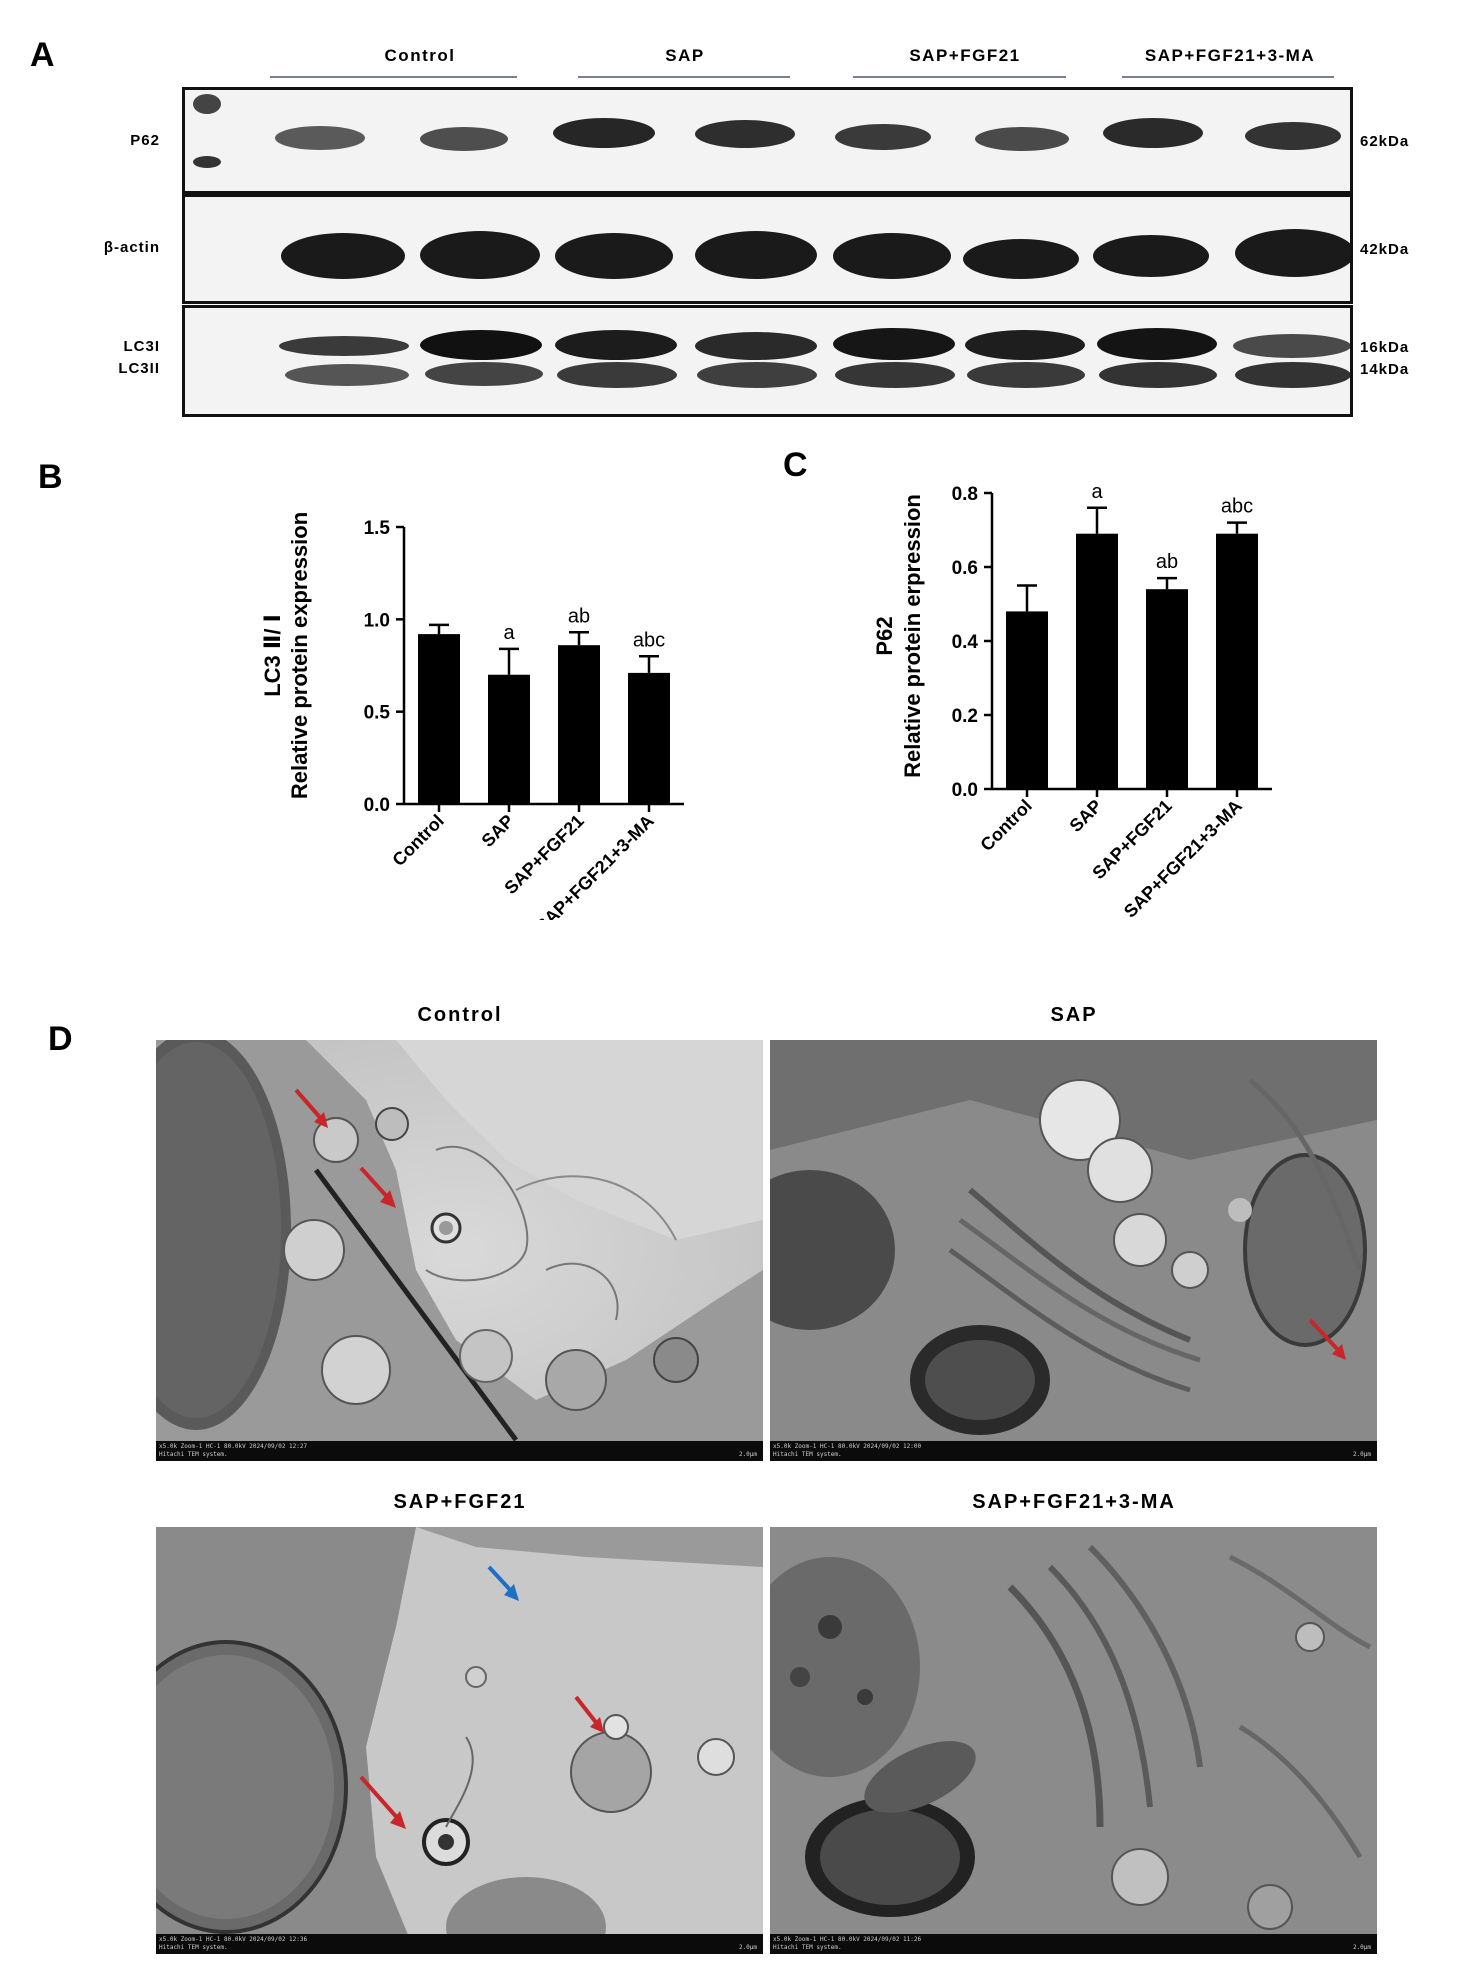 This screenshot has width=1475, height=1975. Describe the element at coordinates (420, 55) in the screenshot. I see `group-label-control: Control` at that location.